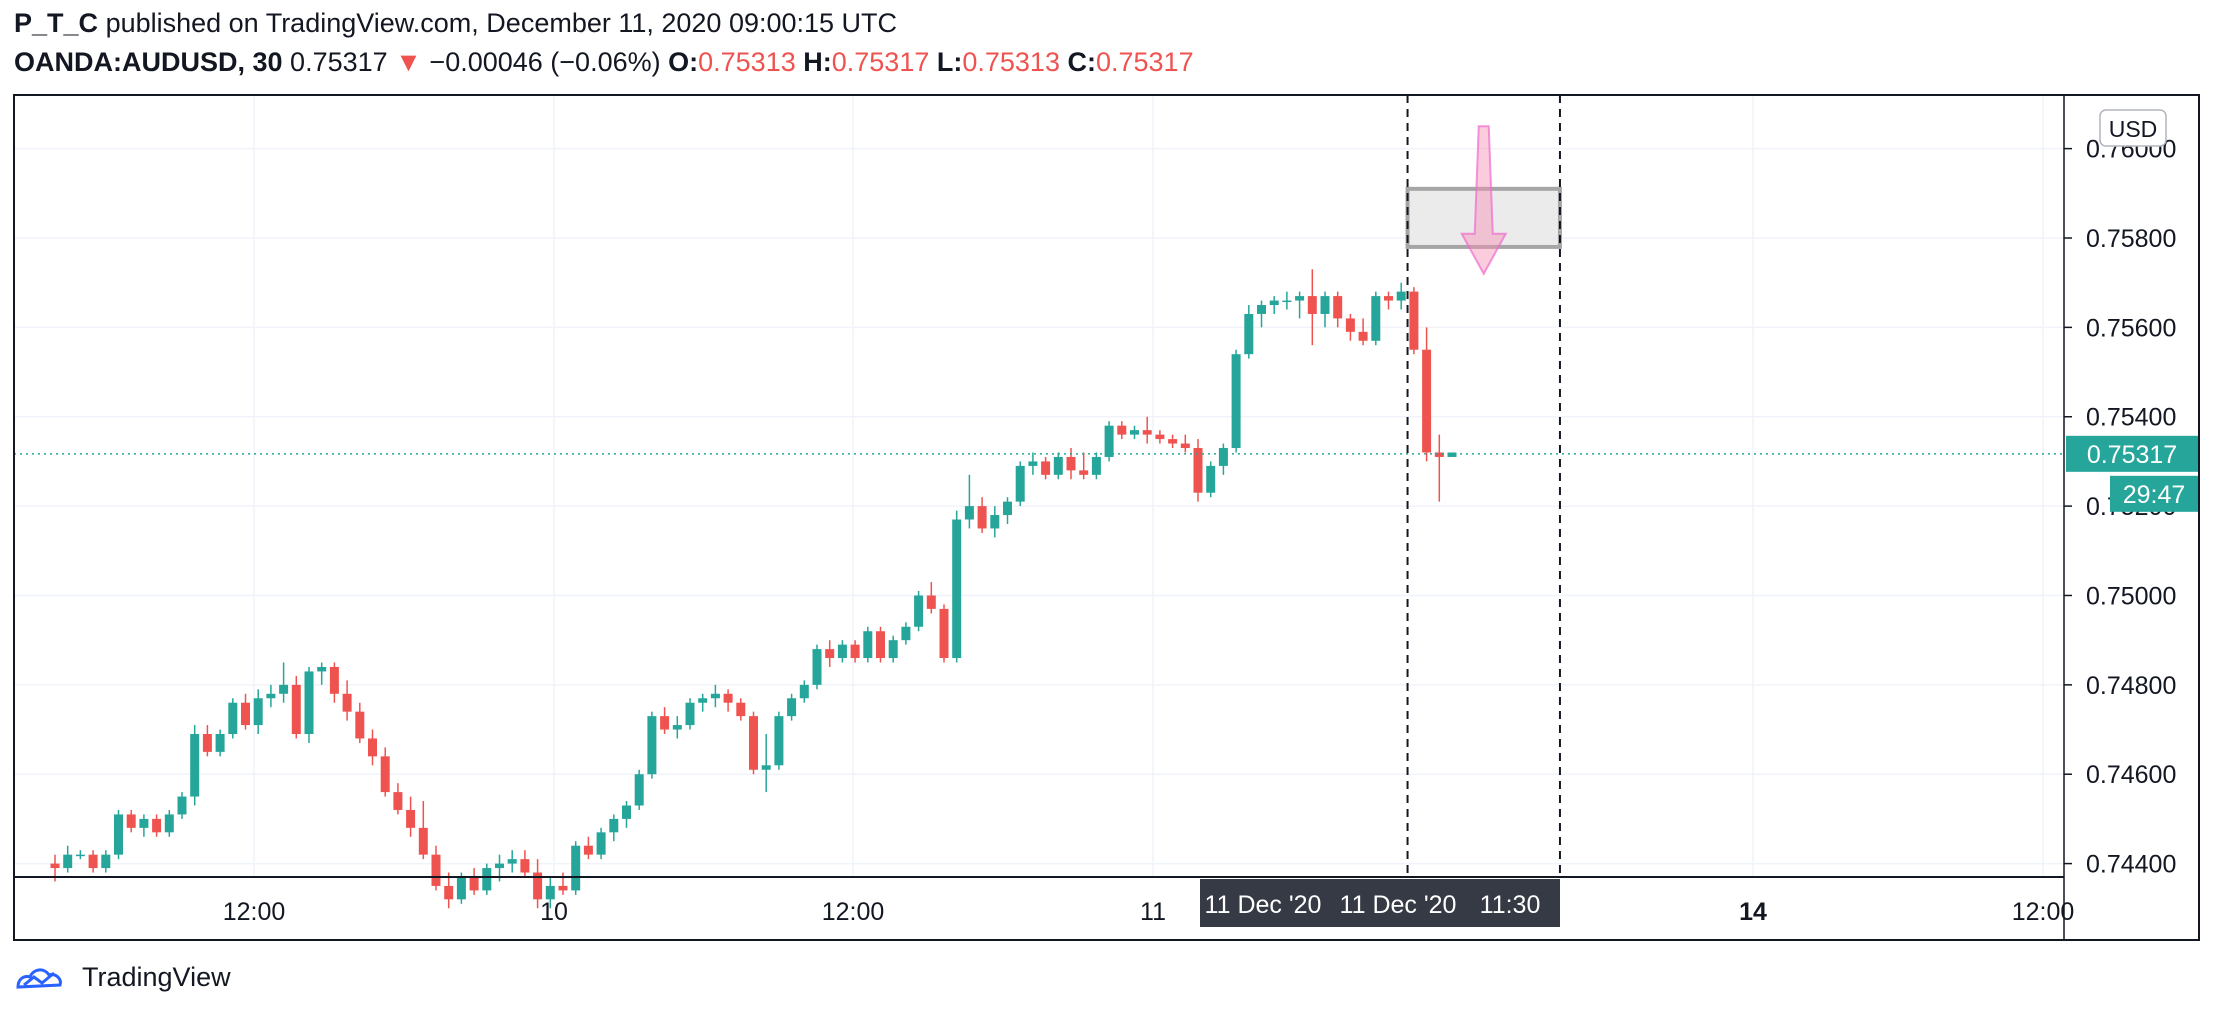 This screenshot has width=2213, height=1020. What do you see at coordinates (148, 62) in the screenshot?
I see `symbol-name: OANDA:AUDUSD, 30` at bounding box center [148, 62].